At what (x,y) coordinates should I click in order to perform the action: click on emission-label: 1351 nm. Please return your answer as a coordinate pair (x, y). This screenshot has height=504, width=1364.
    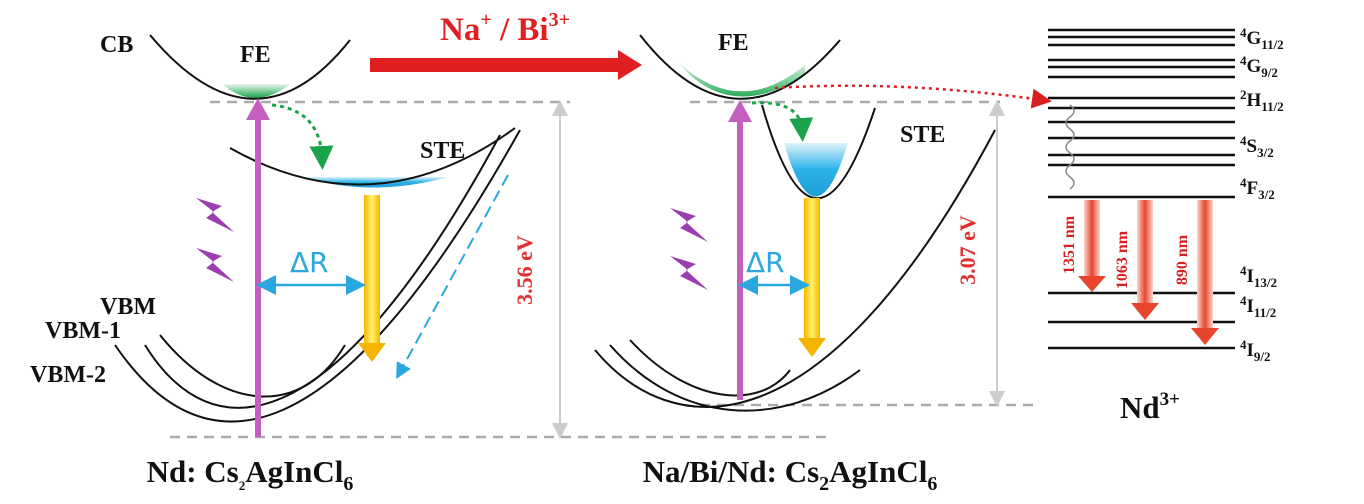
    Looking at the image, I should click on (1069, 244).